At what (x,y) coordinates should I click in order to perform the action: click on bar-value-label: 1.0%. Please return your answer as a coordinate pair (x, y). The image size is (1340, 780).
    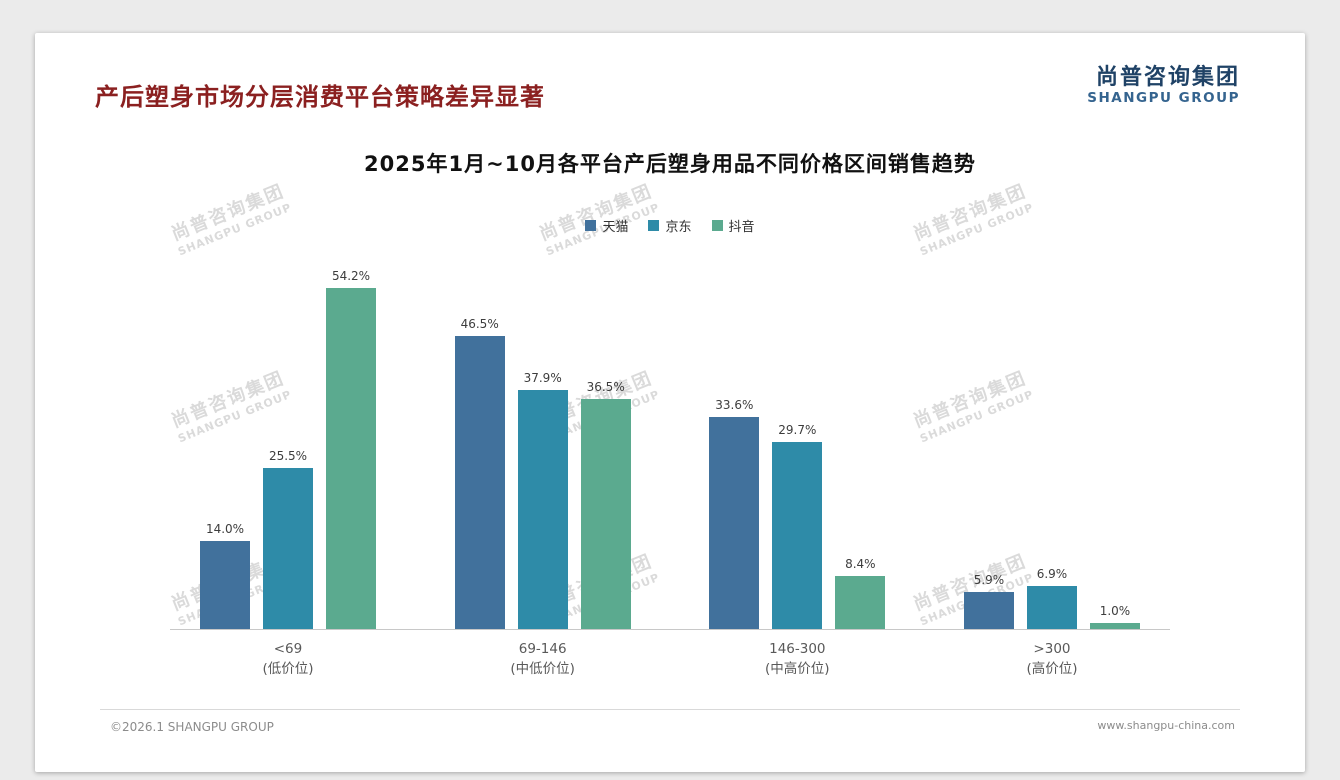
    Looking at the image, I should click on (1115, 611).